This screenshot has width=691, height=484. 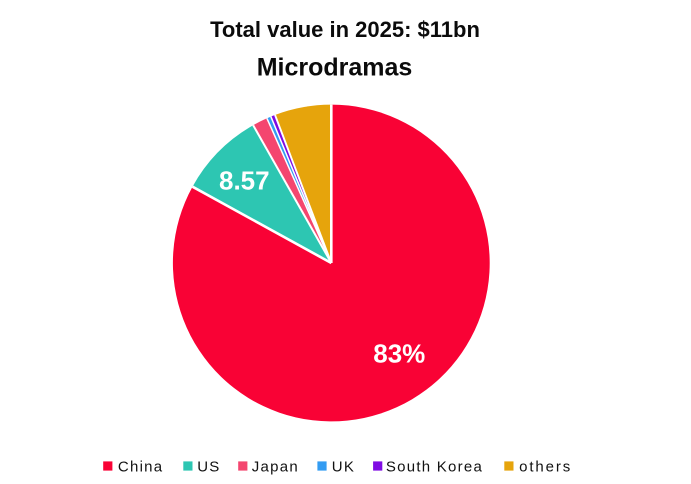 What do you see at coordinates (343, 467) in the screenshot?
I see `svg-text: UK` at bounding box center [343, 467].